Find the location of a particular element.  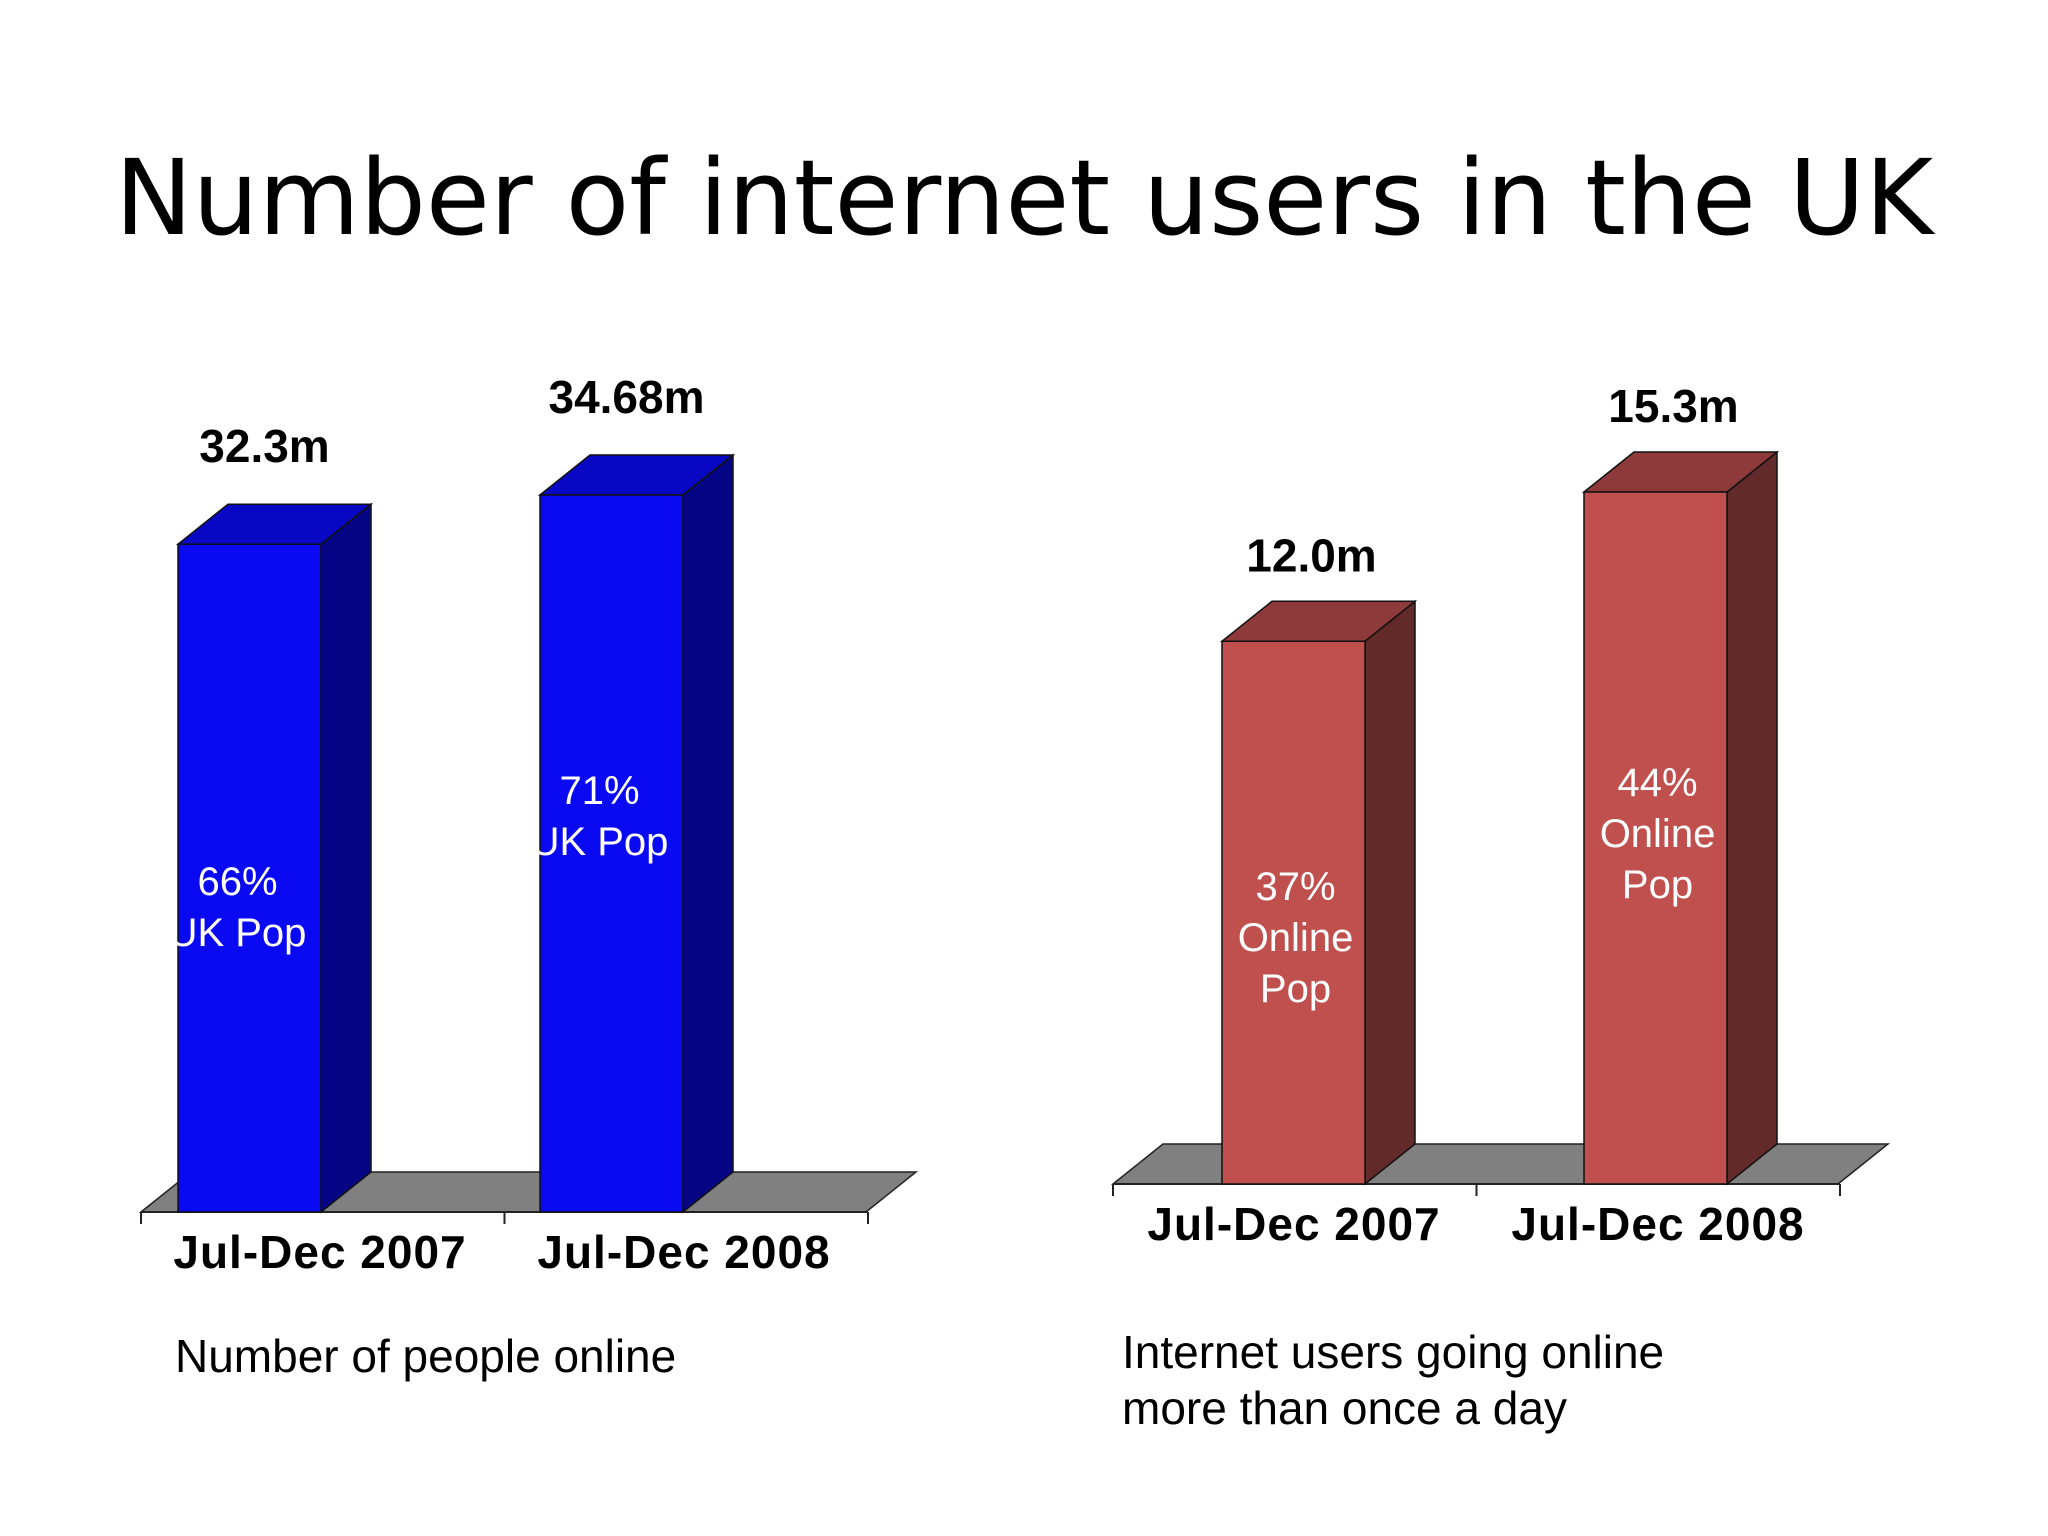

left-bar-0-side is located at coordinates (346, 858).